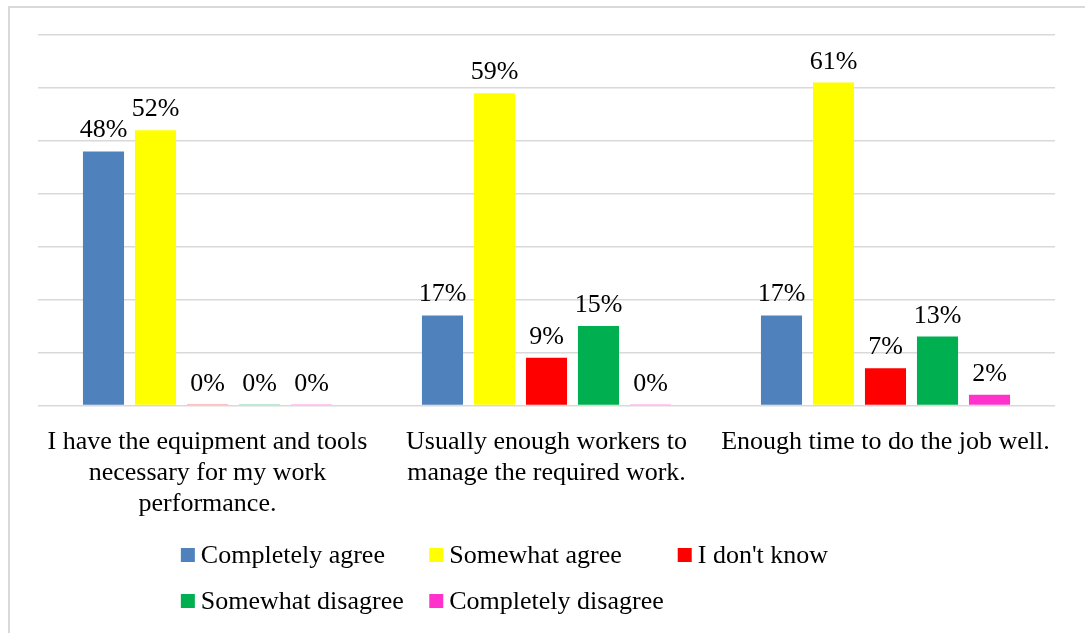 This screenshot has width=1085, height=633. I want to click on data-label: 48%, so click(103, 129).